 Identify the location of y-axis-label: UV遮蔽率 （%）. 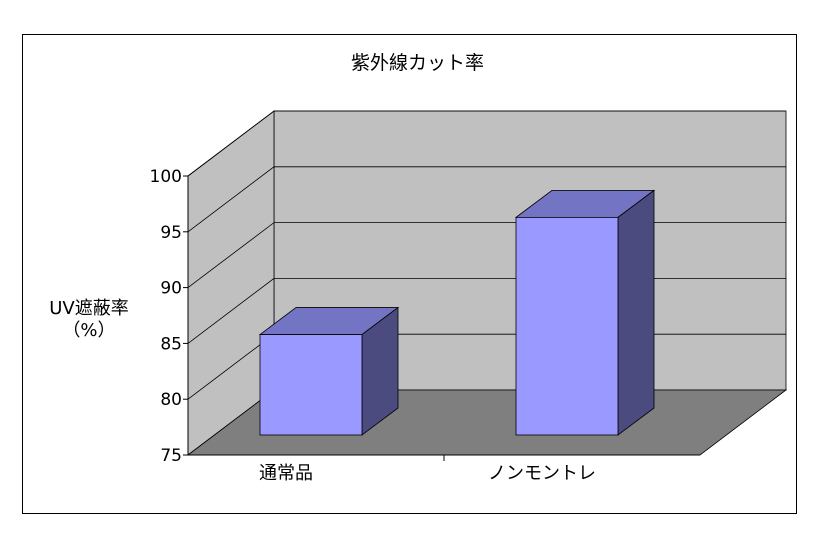
(89, 320).